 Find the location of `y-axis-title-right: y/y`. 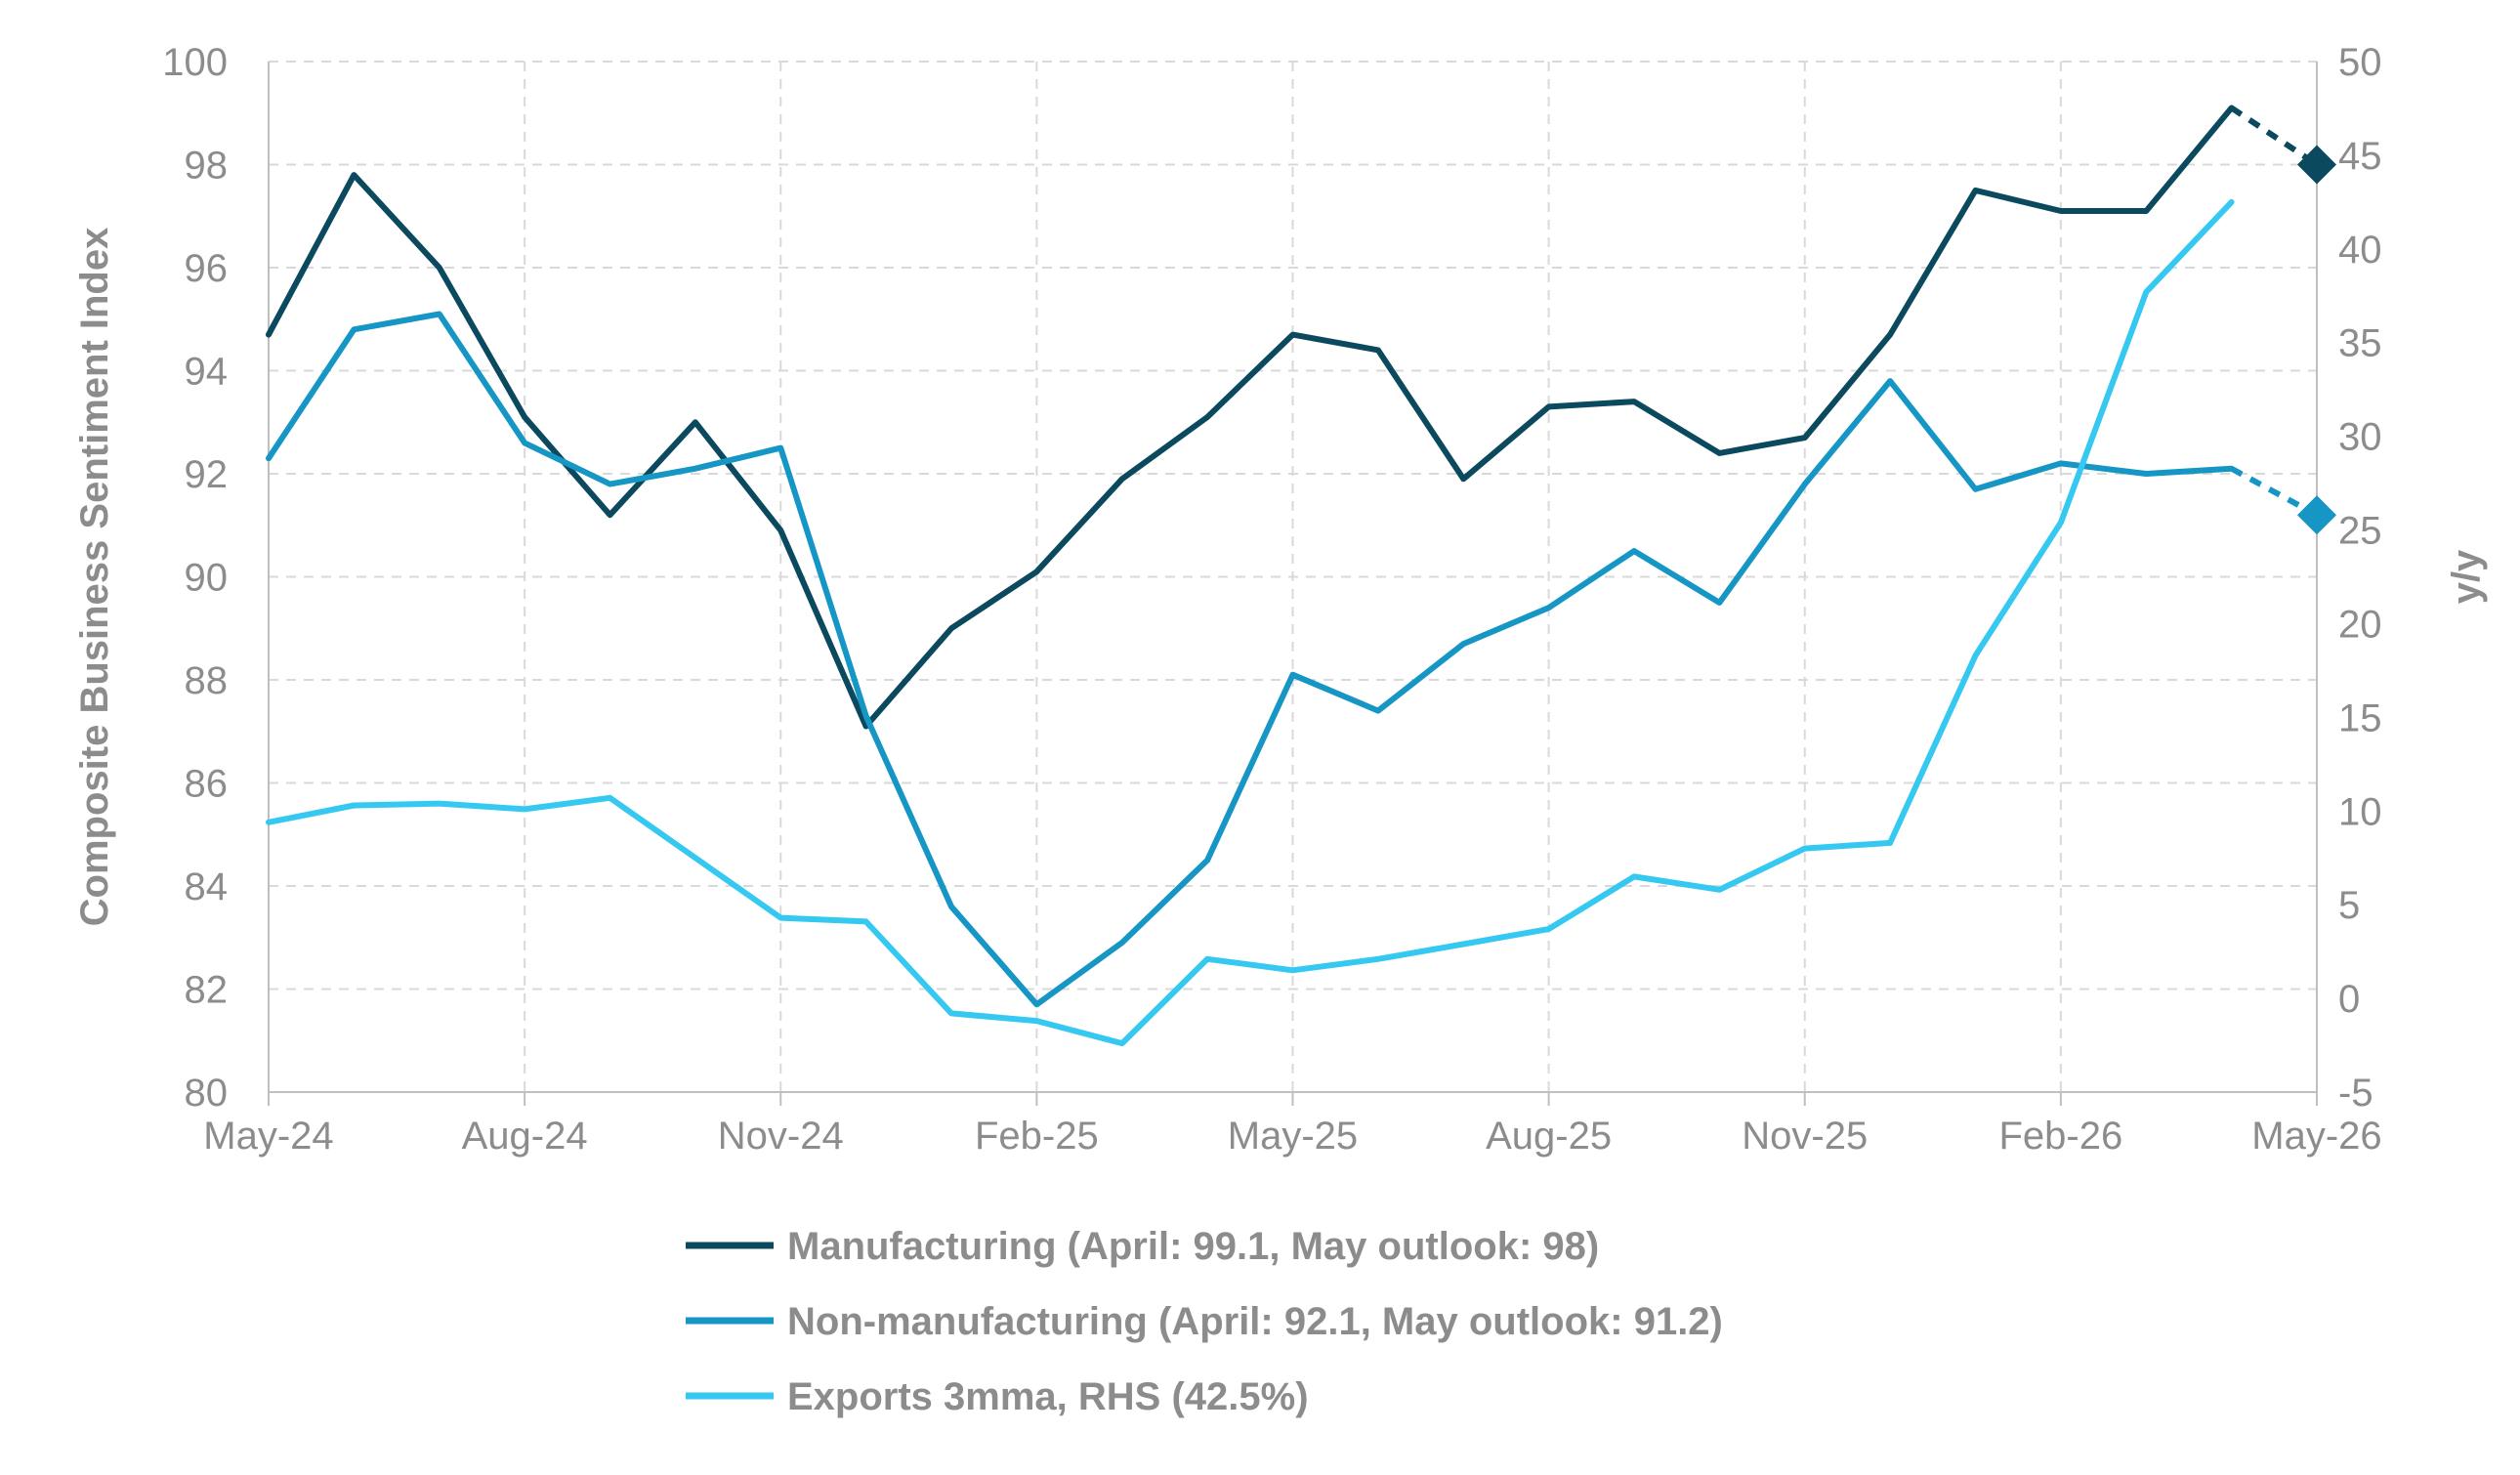

y-axis-title-right: y/y is located at coordinates (2466, 577).